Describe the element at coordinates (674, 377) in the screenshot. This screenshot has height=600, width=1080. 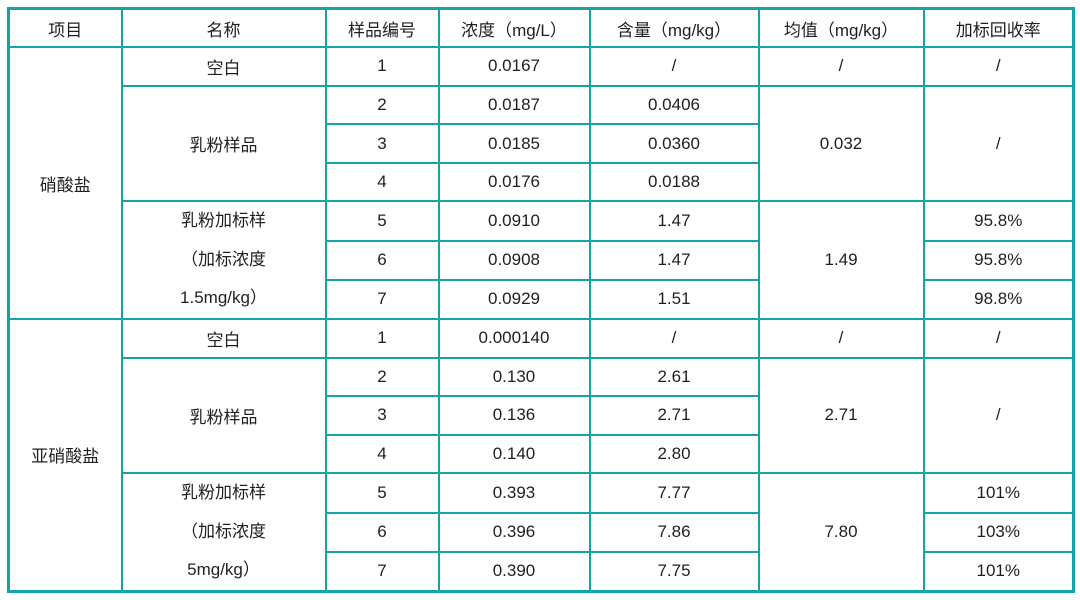
I see `cell-nitrite-sample-content: 2.61` at that location.